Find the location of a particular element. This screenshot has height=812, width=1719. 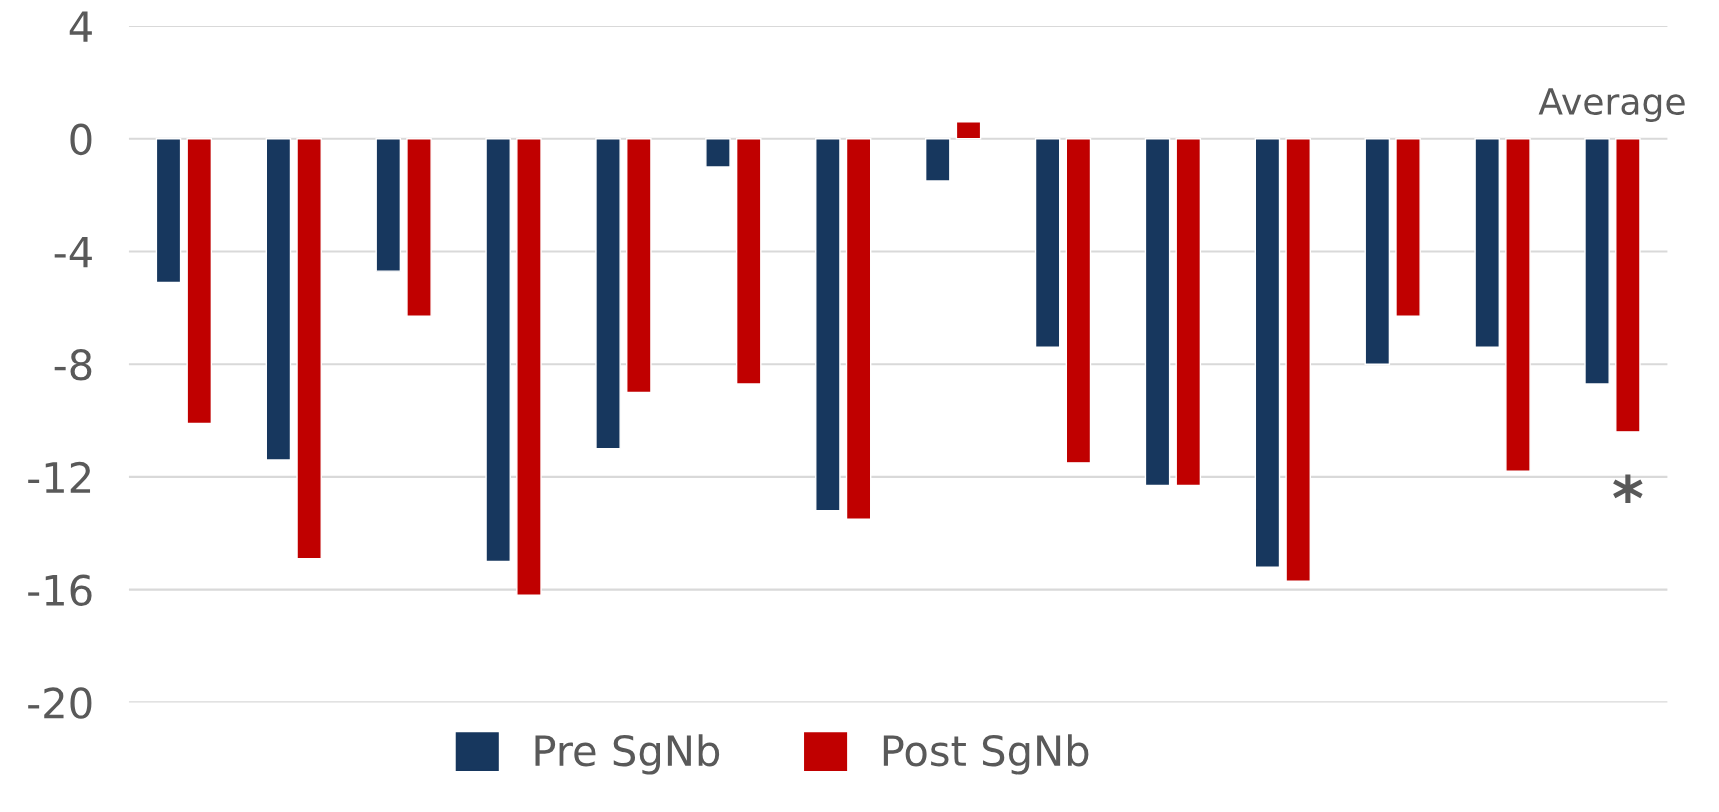

y-tick-label: -20 is located at coordinates (60, 703).